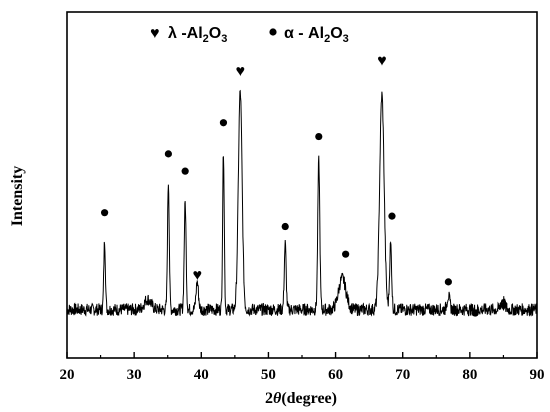 This screenshot has height=412, width=550. What do you see at coordinates (316, 35) in the screenshot?
I see `legend-label-alpha: α - Al2O3` at bounding box center [316, 35].